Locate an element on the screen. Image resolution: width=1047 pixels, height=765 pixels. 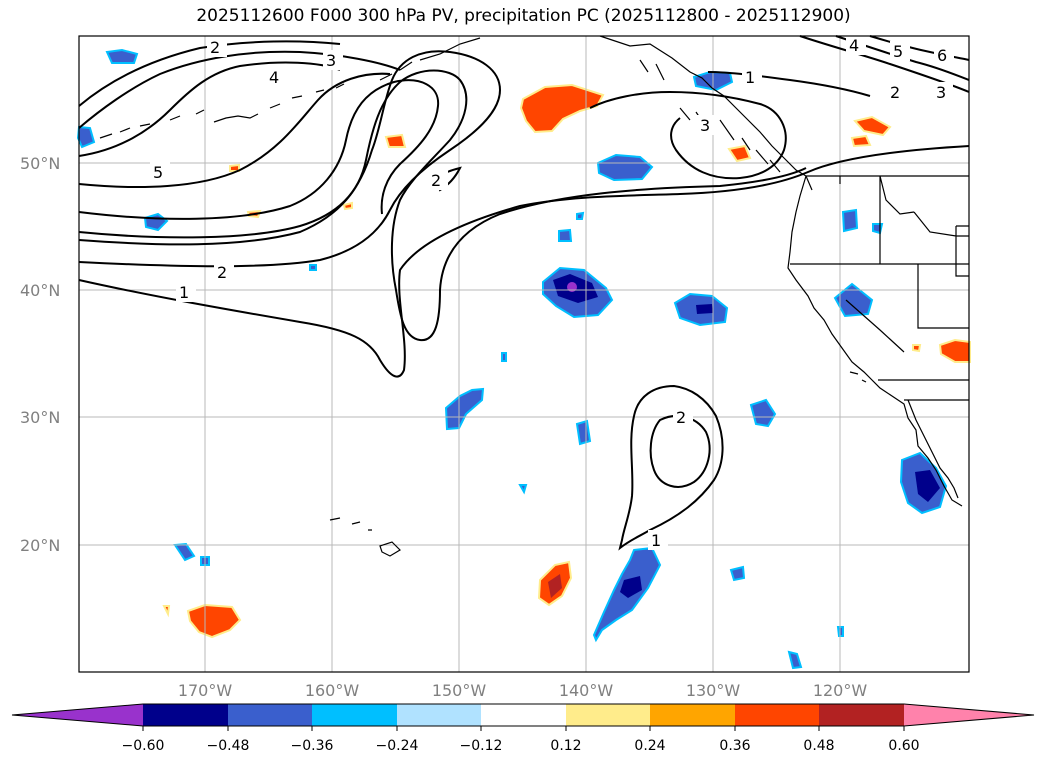
lat-label: 20°N is located at coordinates (40, 545).